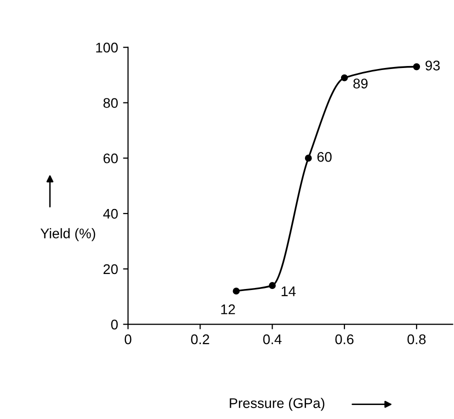  What do you see at coordinates (360, 83) in the screenshot?
I see `data-label: 89` at bounding box center [360, 83].